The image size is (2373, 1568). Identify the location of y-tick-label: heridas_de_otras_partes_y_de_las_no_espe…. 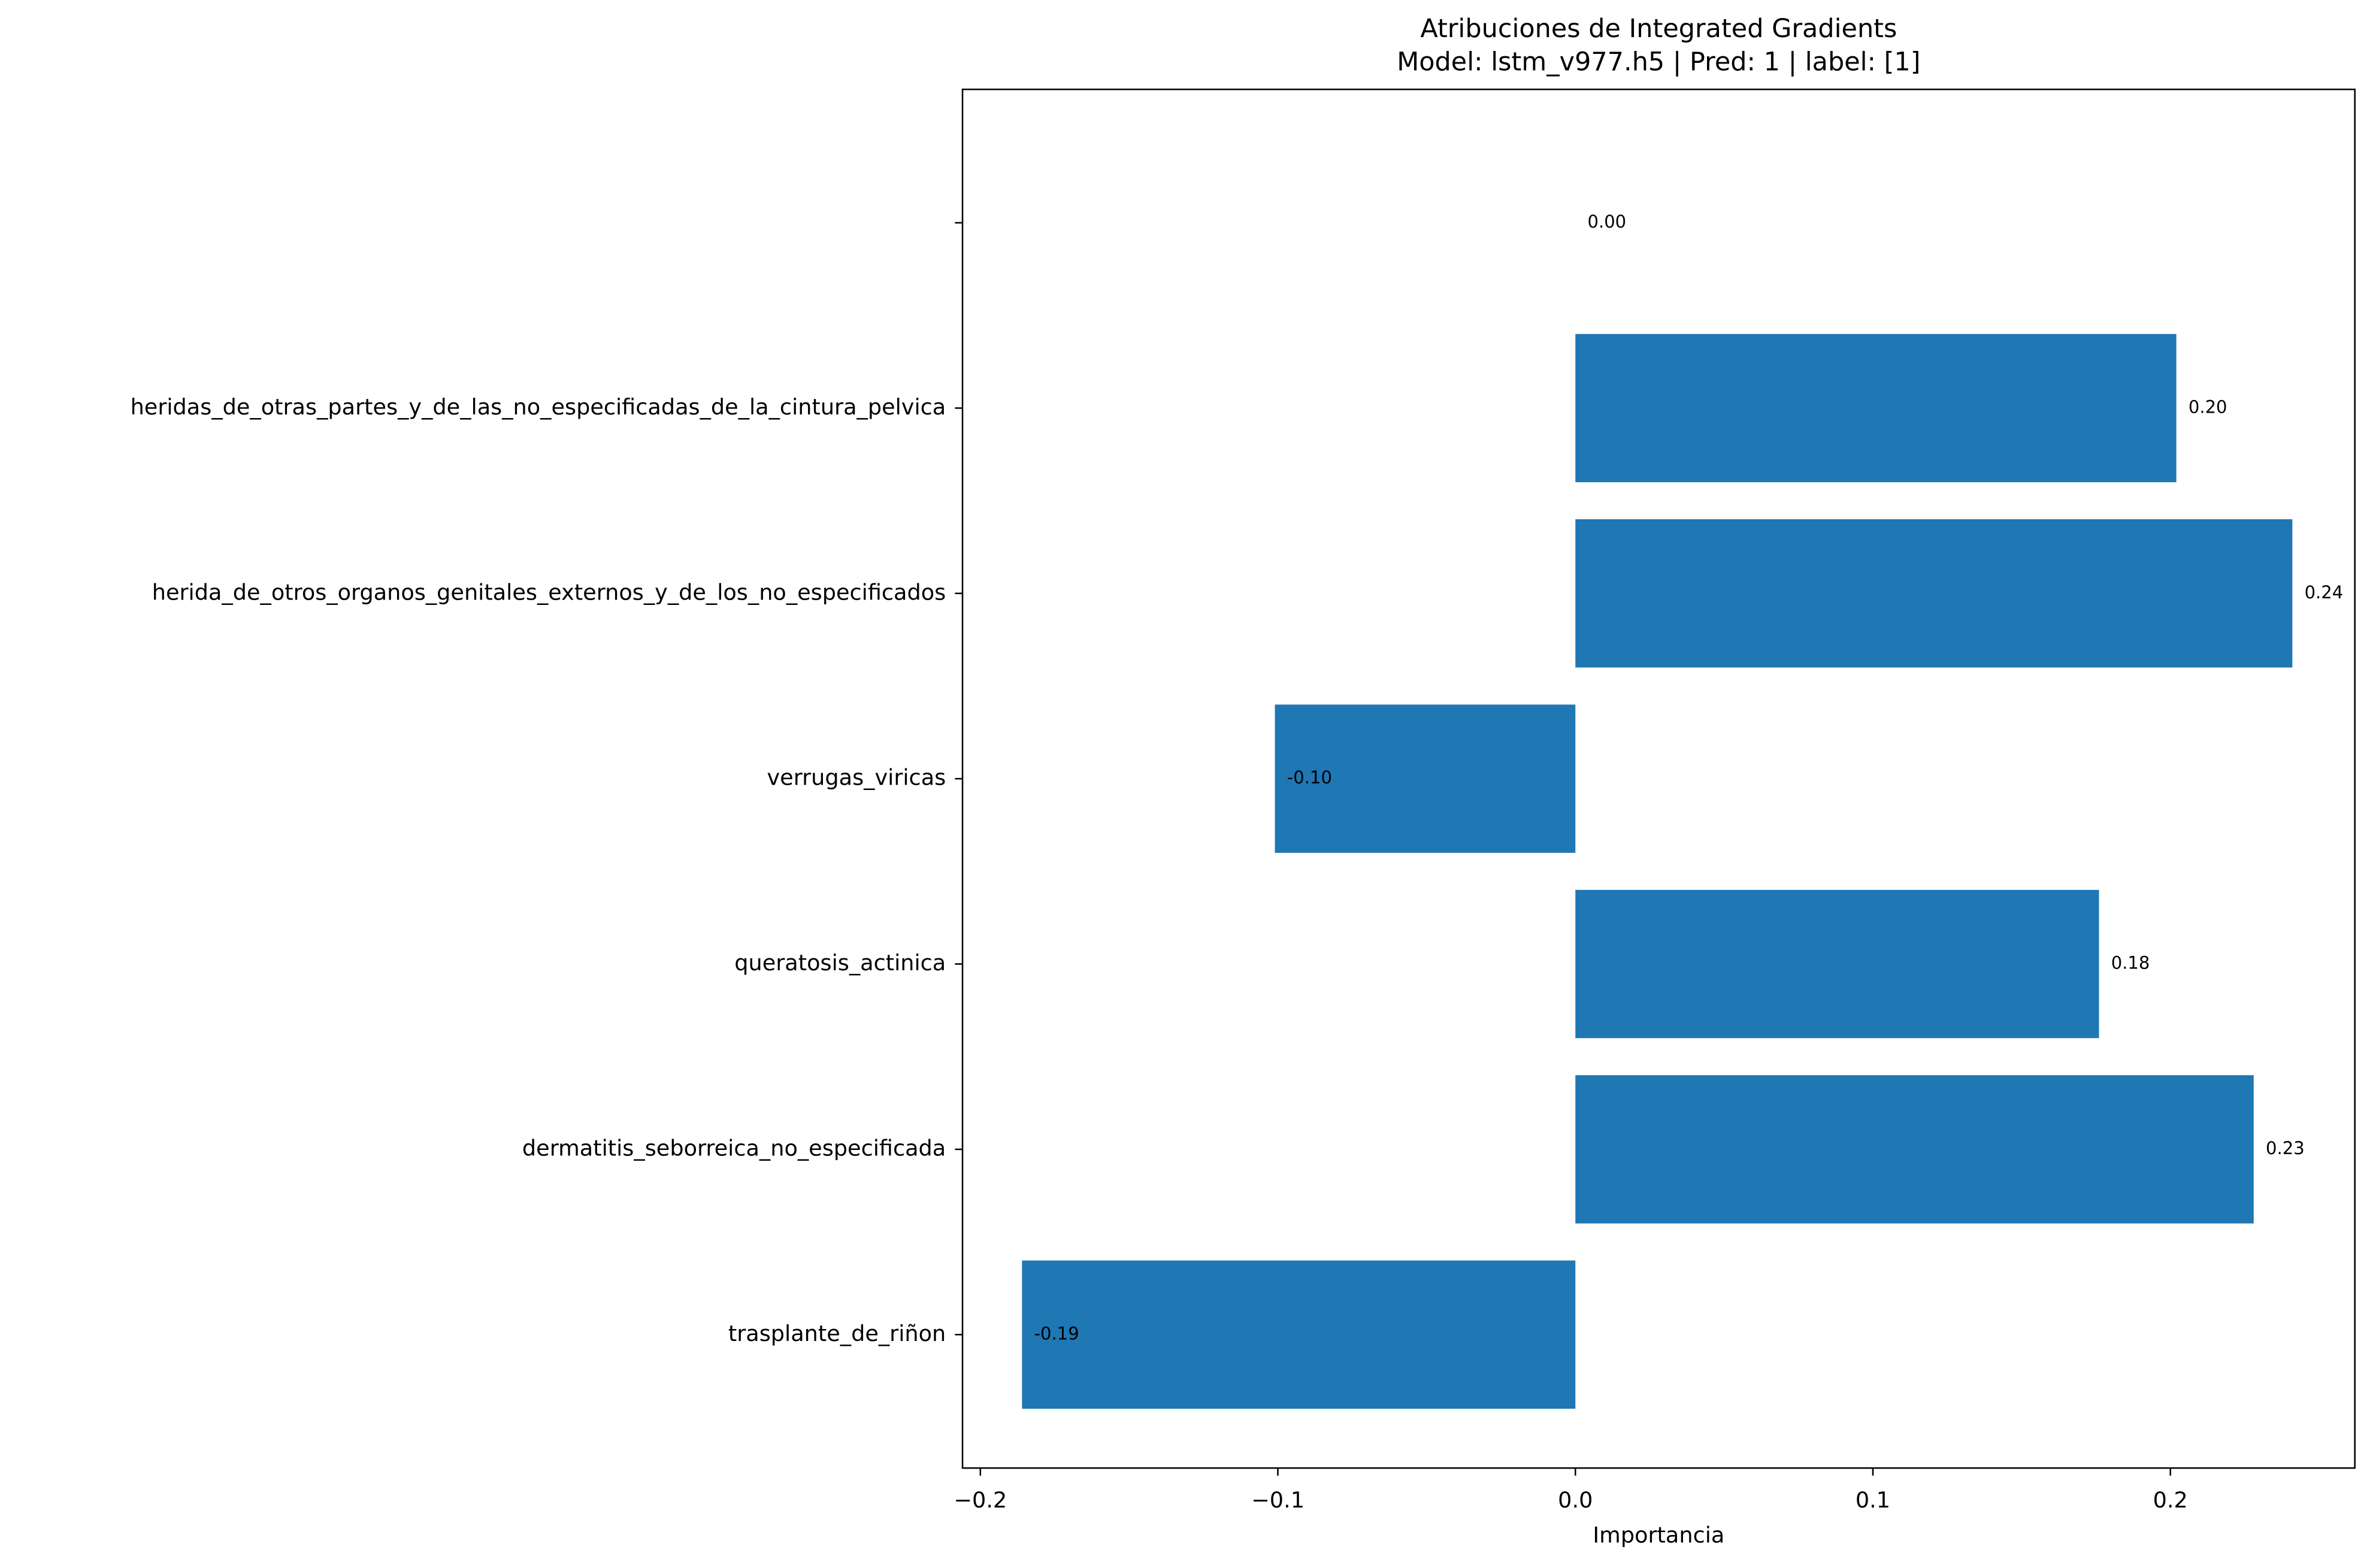
(538, 407).